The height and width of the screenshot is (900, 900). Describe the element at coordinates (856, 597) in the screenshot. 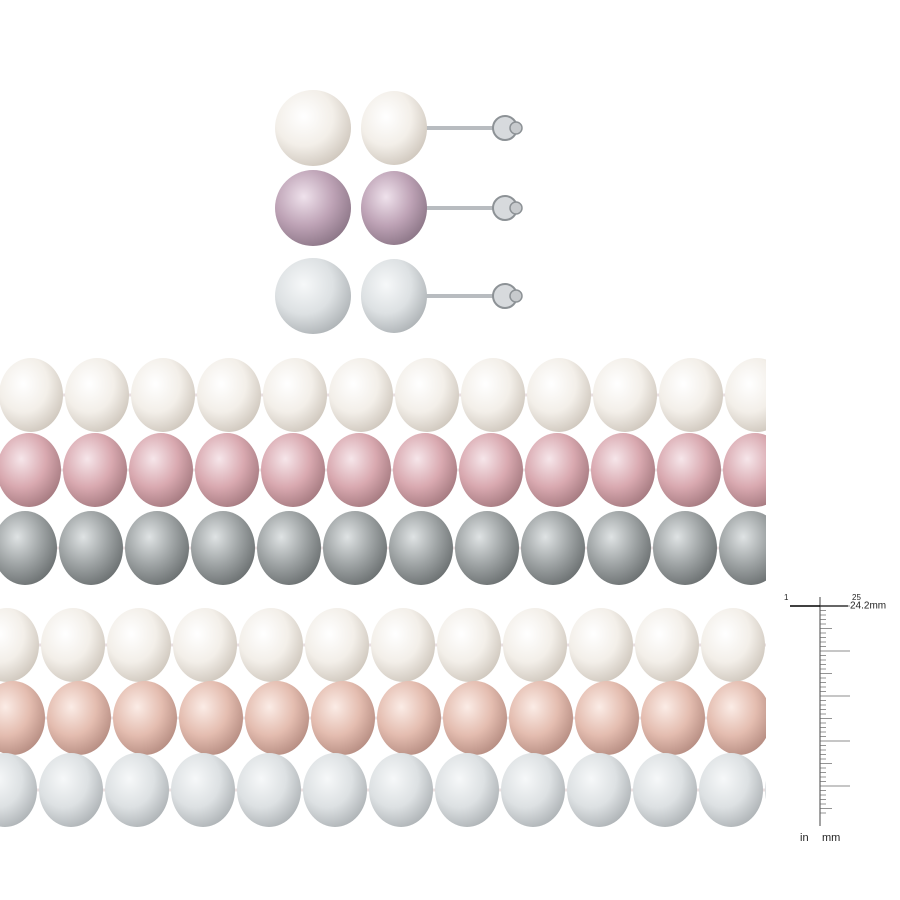

I see `ruler-mark: 25` at that location.